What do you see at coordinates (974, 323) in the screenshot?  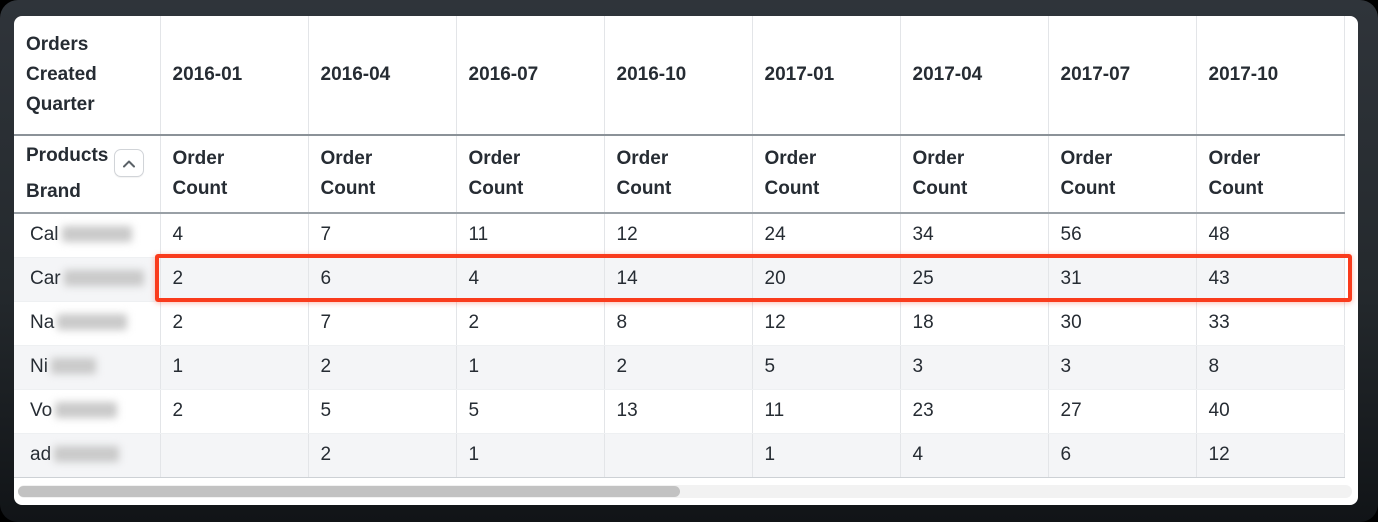 I see `order-count-cell: 18` at bounding box center [974, 323].